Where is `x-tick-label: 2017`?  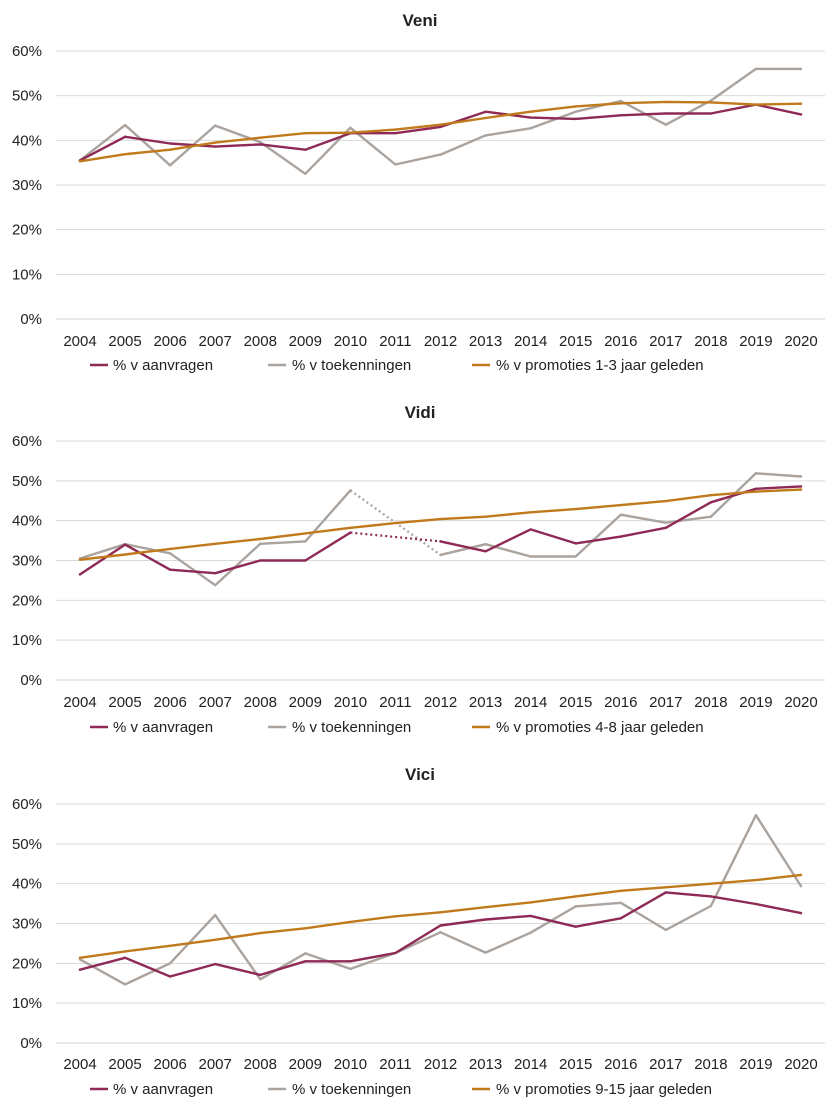
x-tick-label: 2017 is located at coordinates (665, 702).